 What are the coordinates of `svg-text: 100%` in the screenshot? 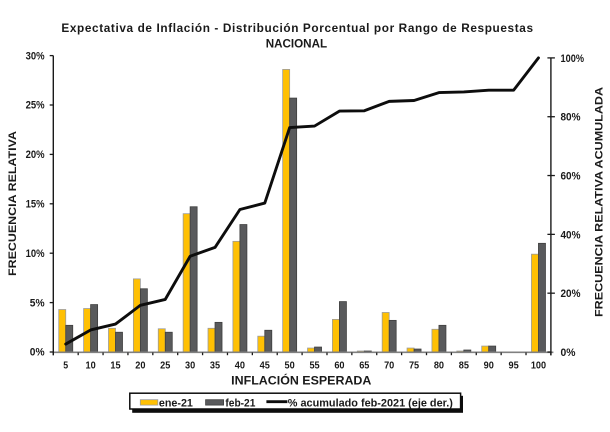 It's located at (573, 59).